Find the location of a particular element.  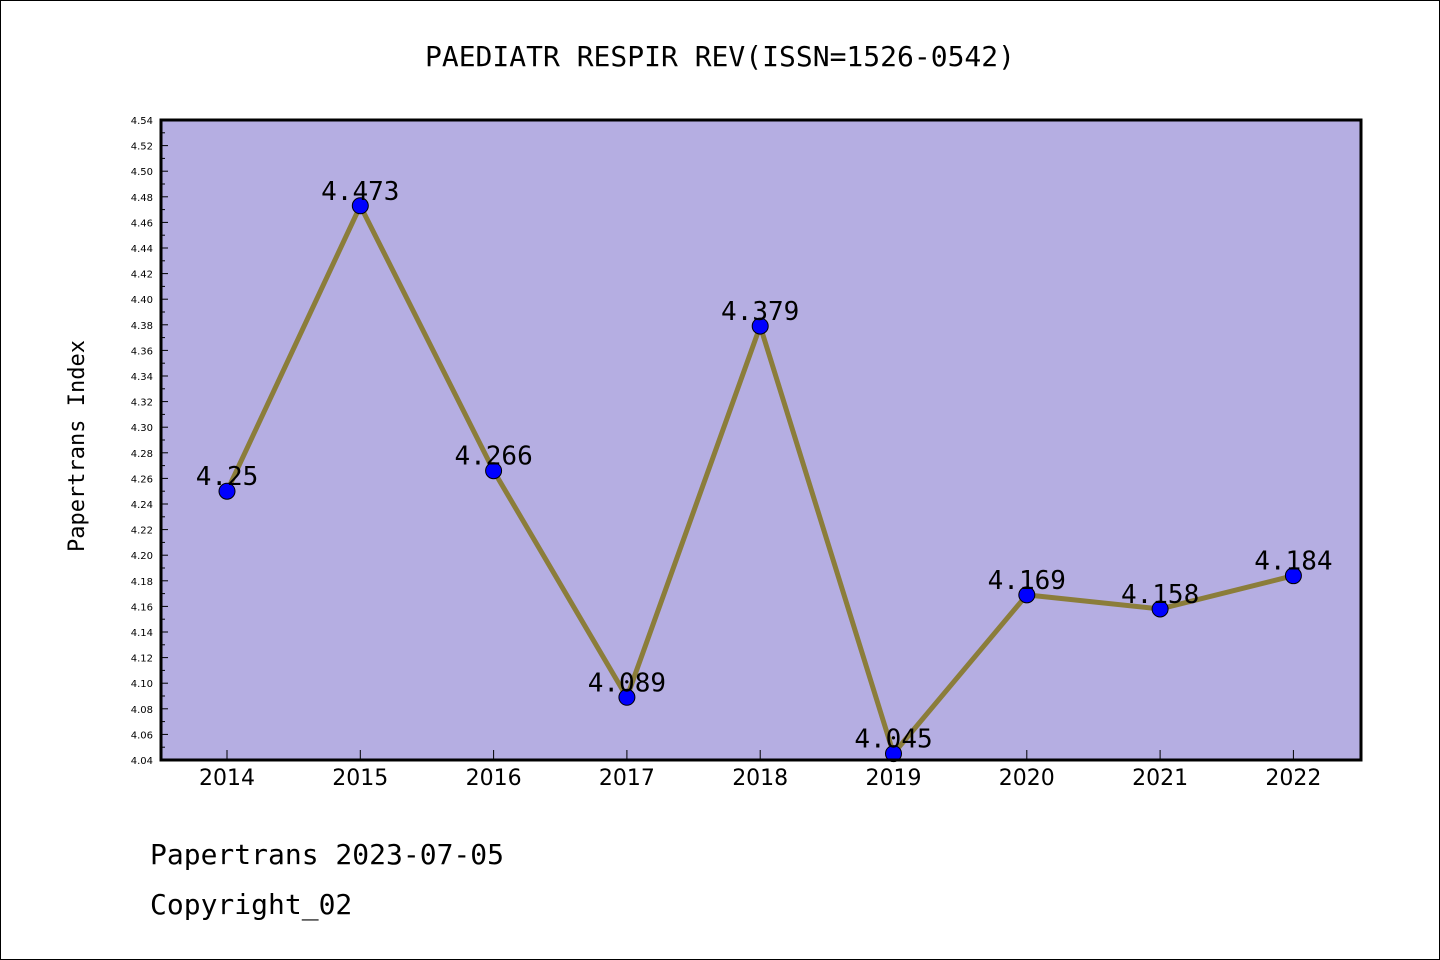

y-tick-label: 4.16 is located at coordinates (142, 607).